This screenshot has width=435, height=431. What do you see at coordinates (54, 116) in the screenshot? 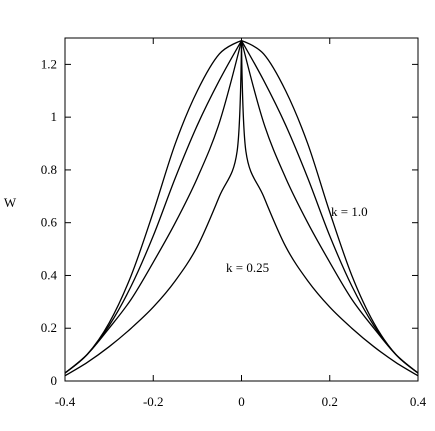
I see `y-tick-label: 1` at bounding box center [54, 116].